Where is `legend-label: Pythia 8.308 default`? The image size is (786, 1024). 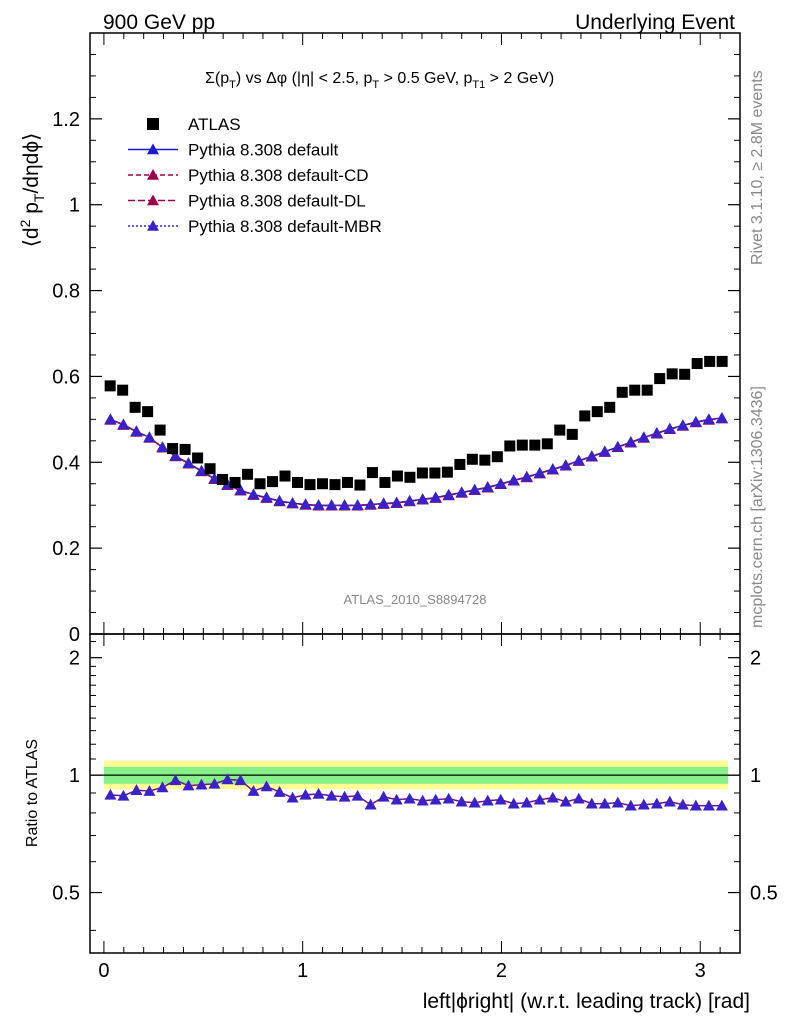 legend-label: Pythia 8.308 default is located at coordinates (263, 150).